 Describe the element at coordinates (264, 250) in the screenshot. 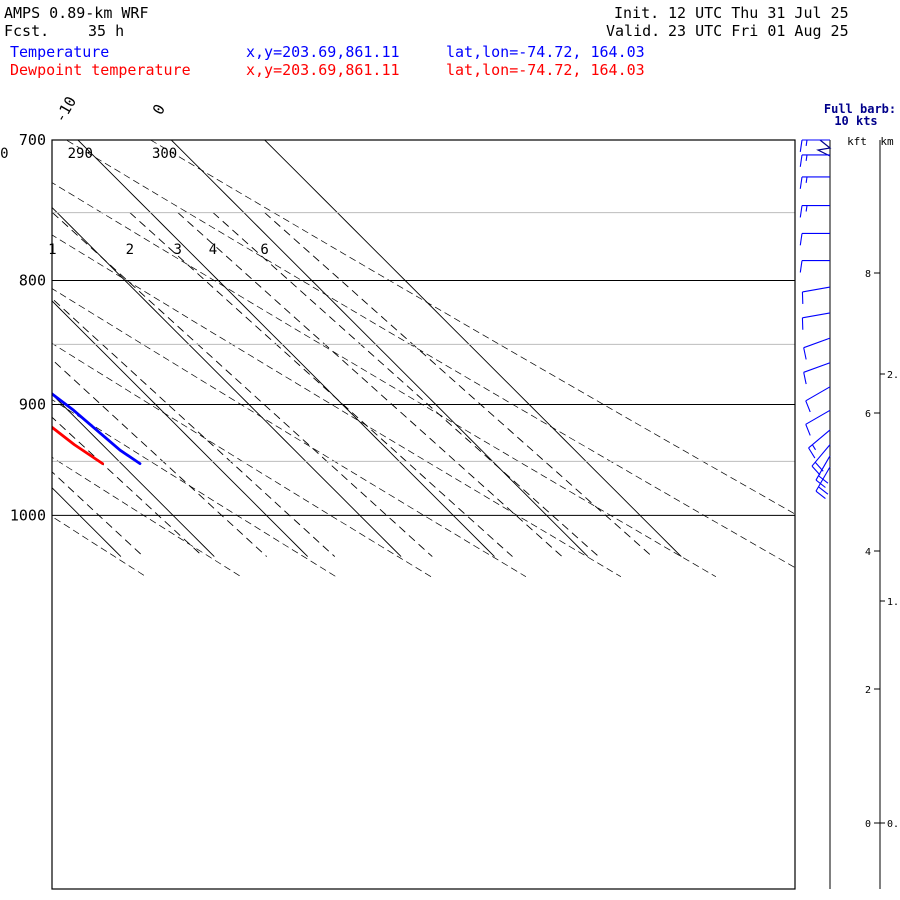

I see `mixing-ratio-label: 6` at that location.